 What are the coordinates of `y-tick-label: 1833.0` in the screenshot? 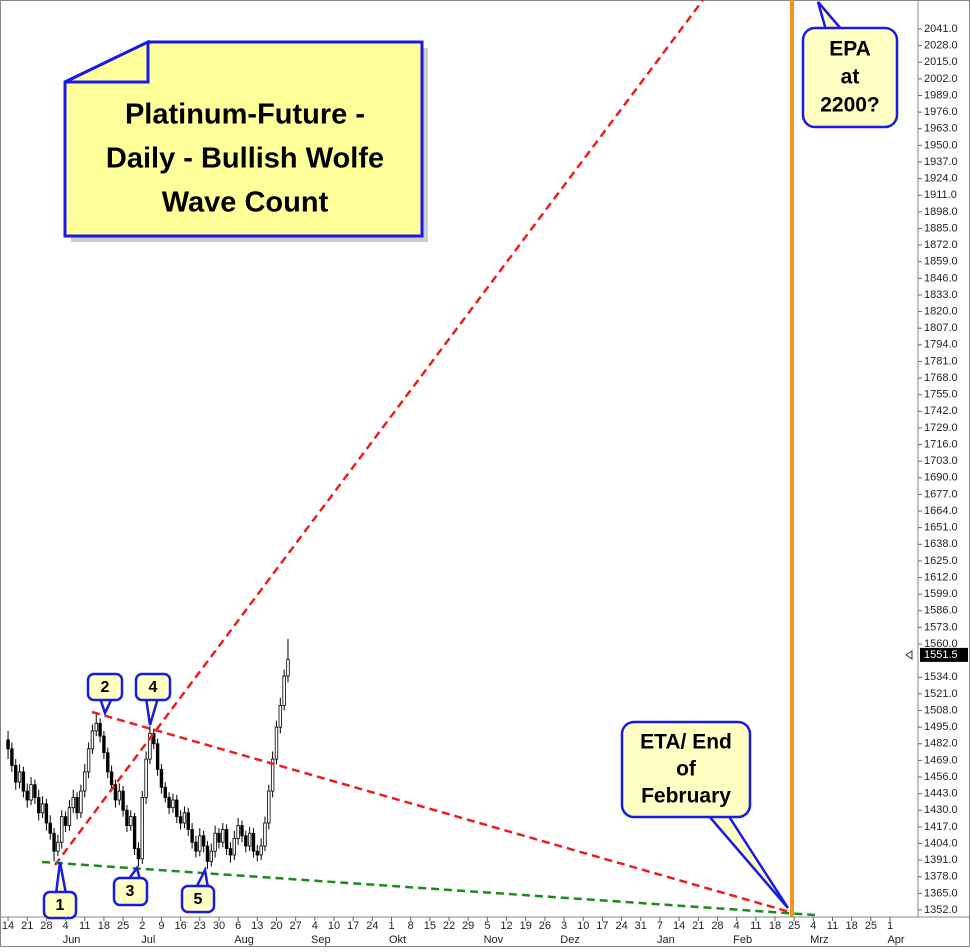 It's located at (941, 295).